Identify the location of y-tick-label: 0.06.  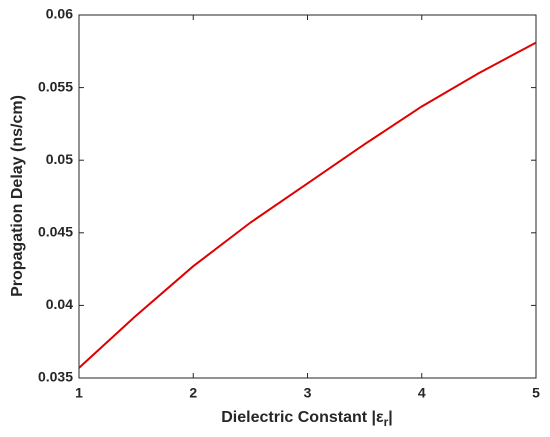
(59, 14).